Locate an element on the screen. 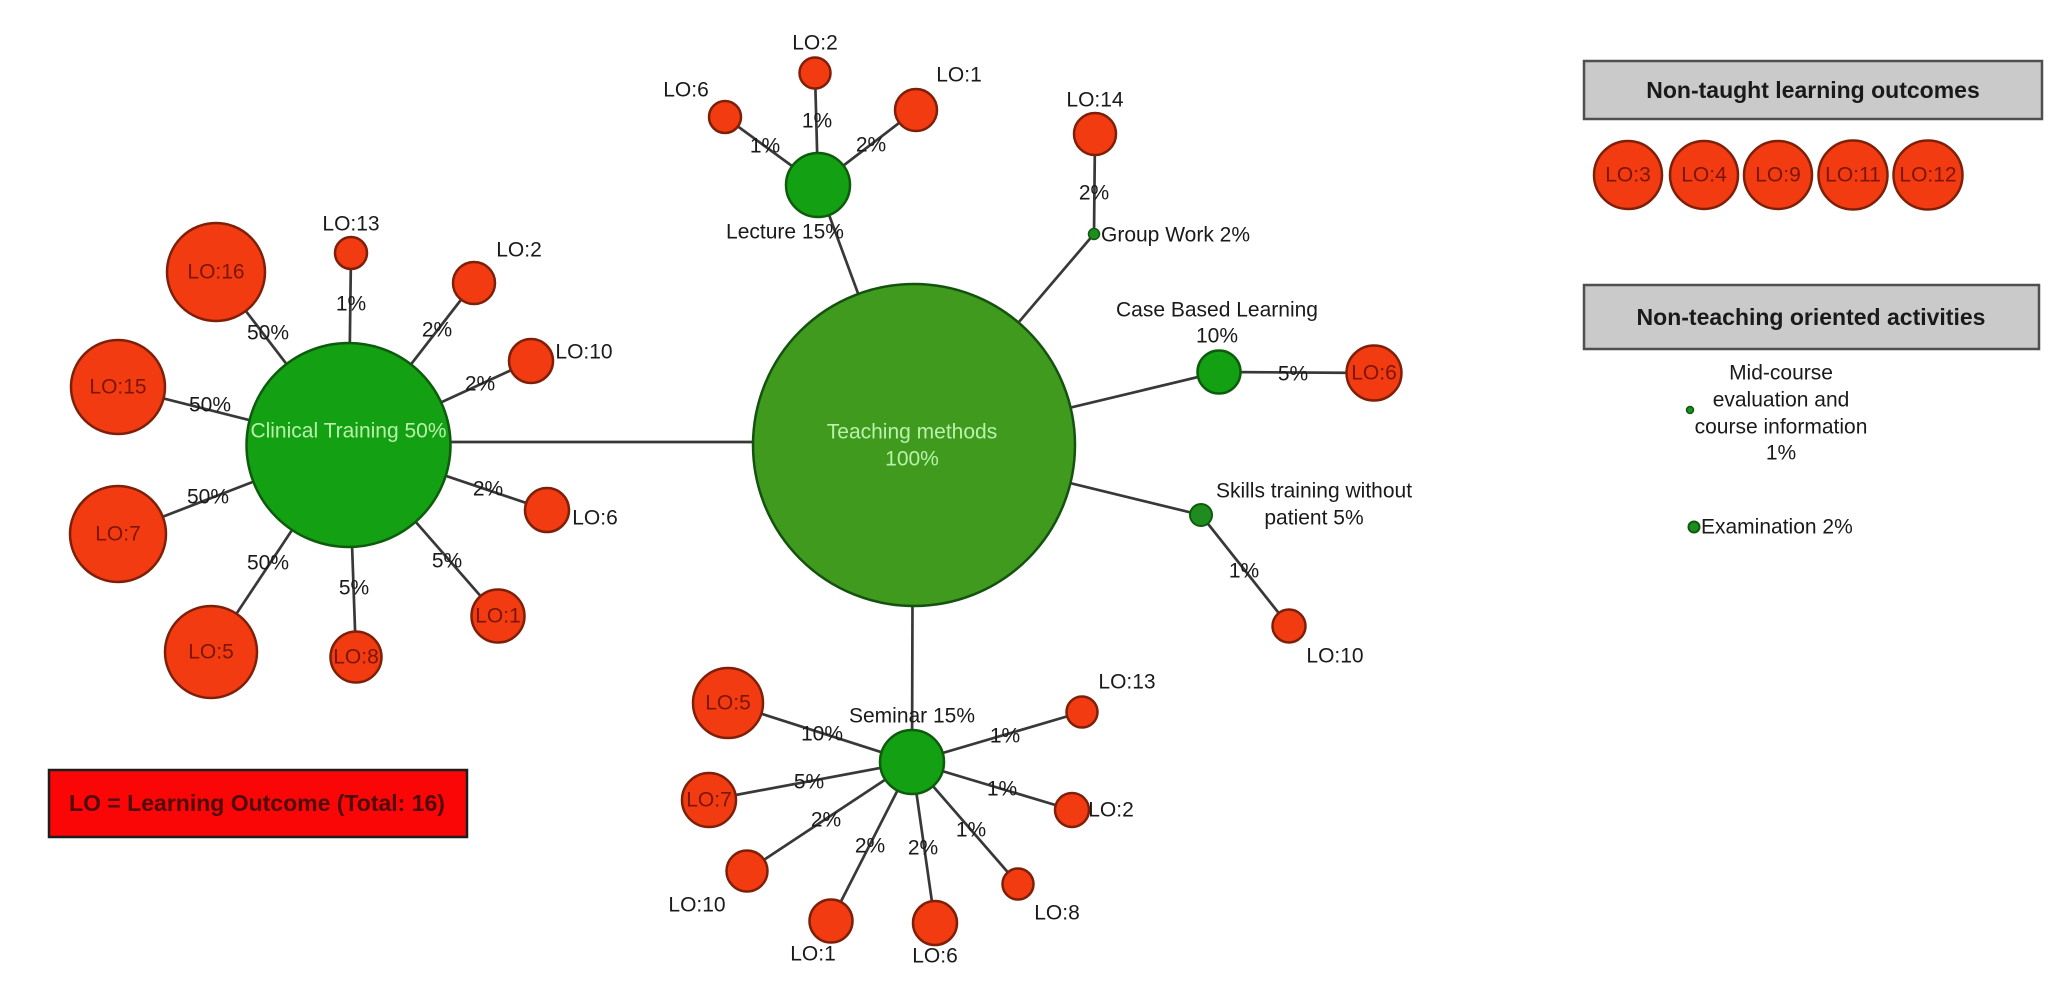 The image size is (2059, 1001). svg-text: Teaching methods is located at coordinates (912, 432).